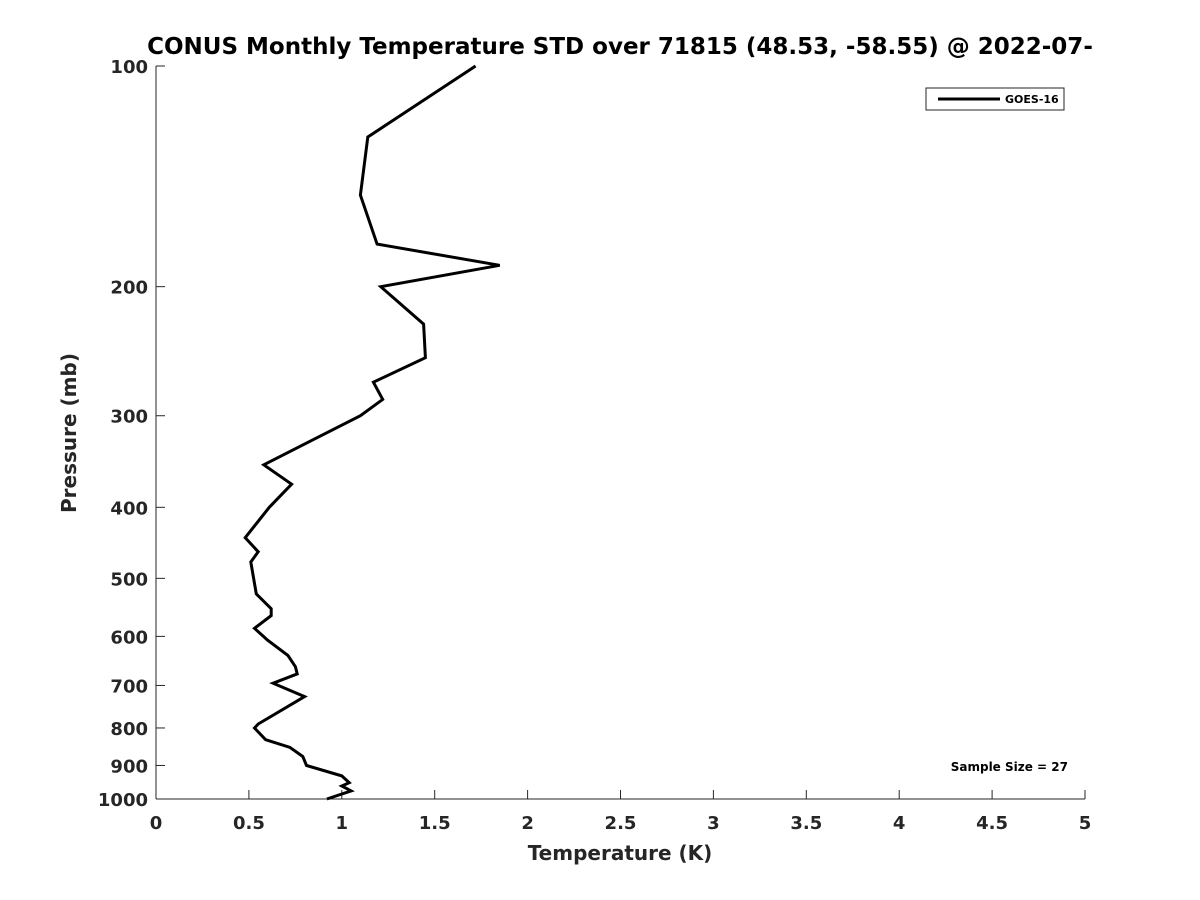  Describe the element at coordinates (995, 99) in the screenshot. I see `legend: GOES-16` at that location.